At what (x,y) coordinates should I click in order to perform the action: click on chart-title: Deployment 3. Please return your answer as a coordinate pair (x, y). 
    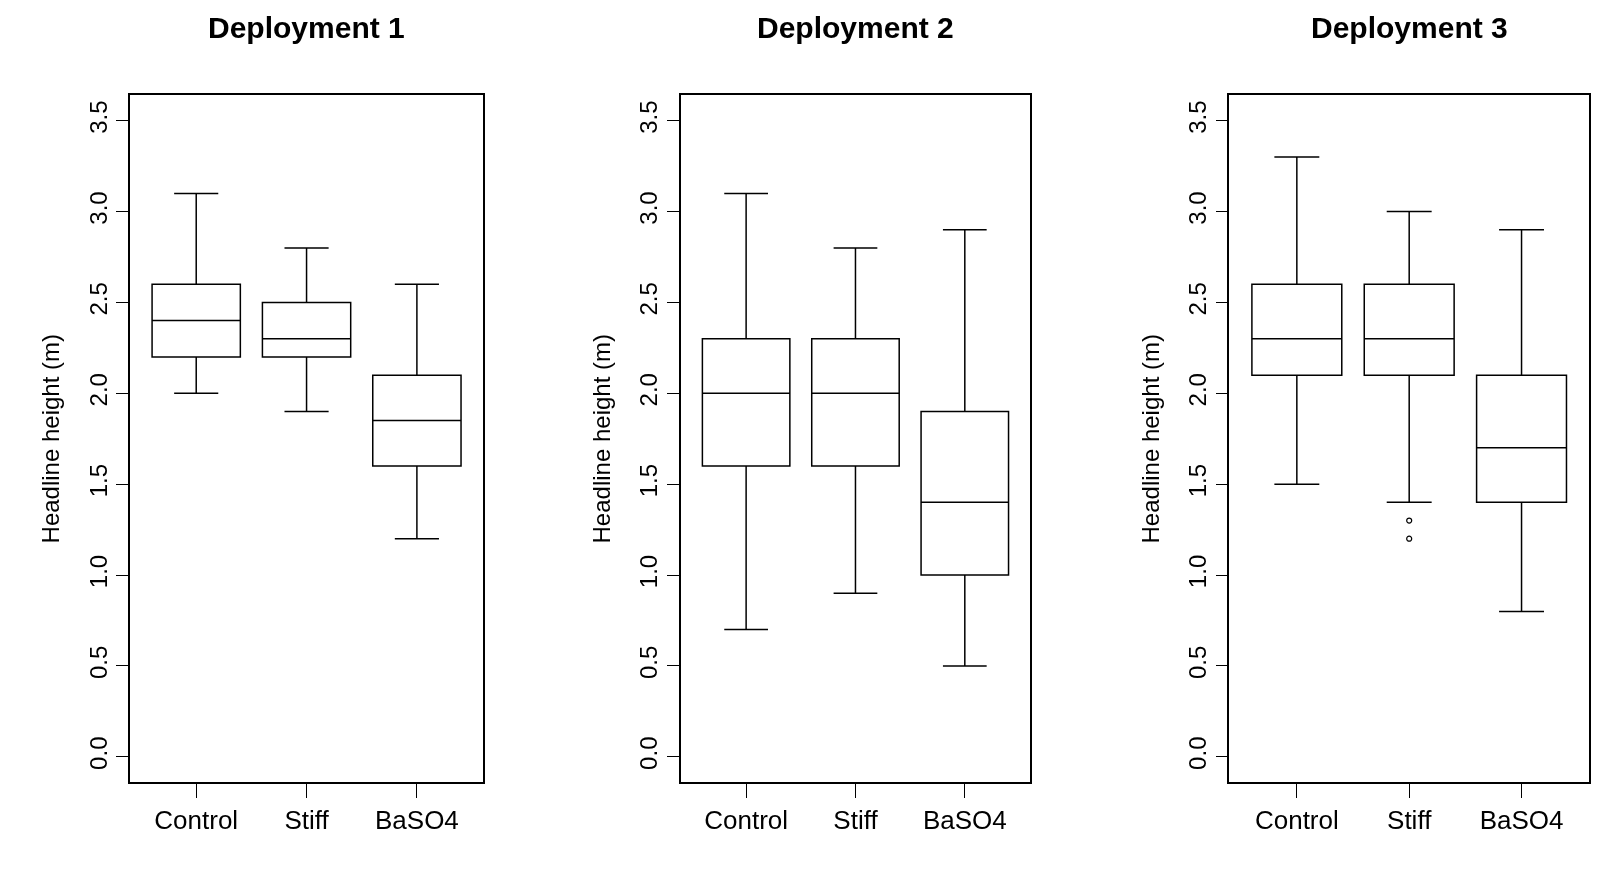
    Looking at the image, I should click on (1409, 27).